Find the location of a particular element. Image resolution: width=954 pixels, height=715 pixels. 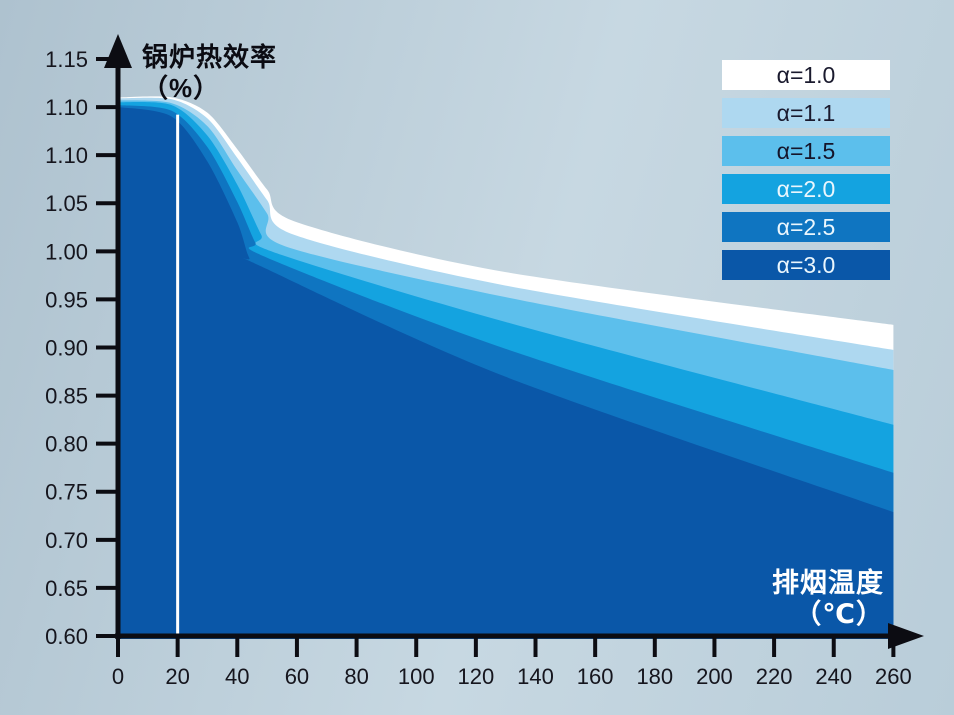

y-axis-unit: （%） is located at coordinates (181, 88).